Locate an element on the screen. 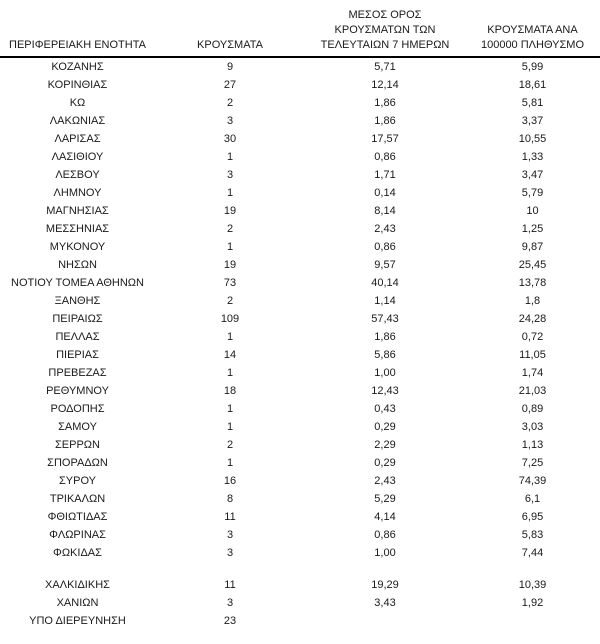 This screenshot has width=600, height=644. avg7-cell: 40,14 is located at coordinates (385, 283).